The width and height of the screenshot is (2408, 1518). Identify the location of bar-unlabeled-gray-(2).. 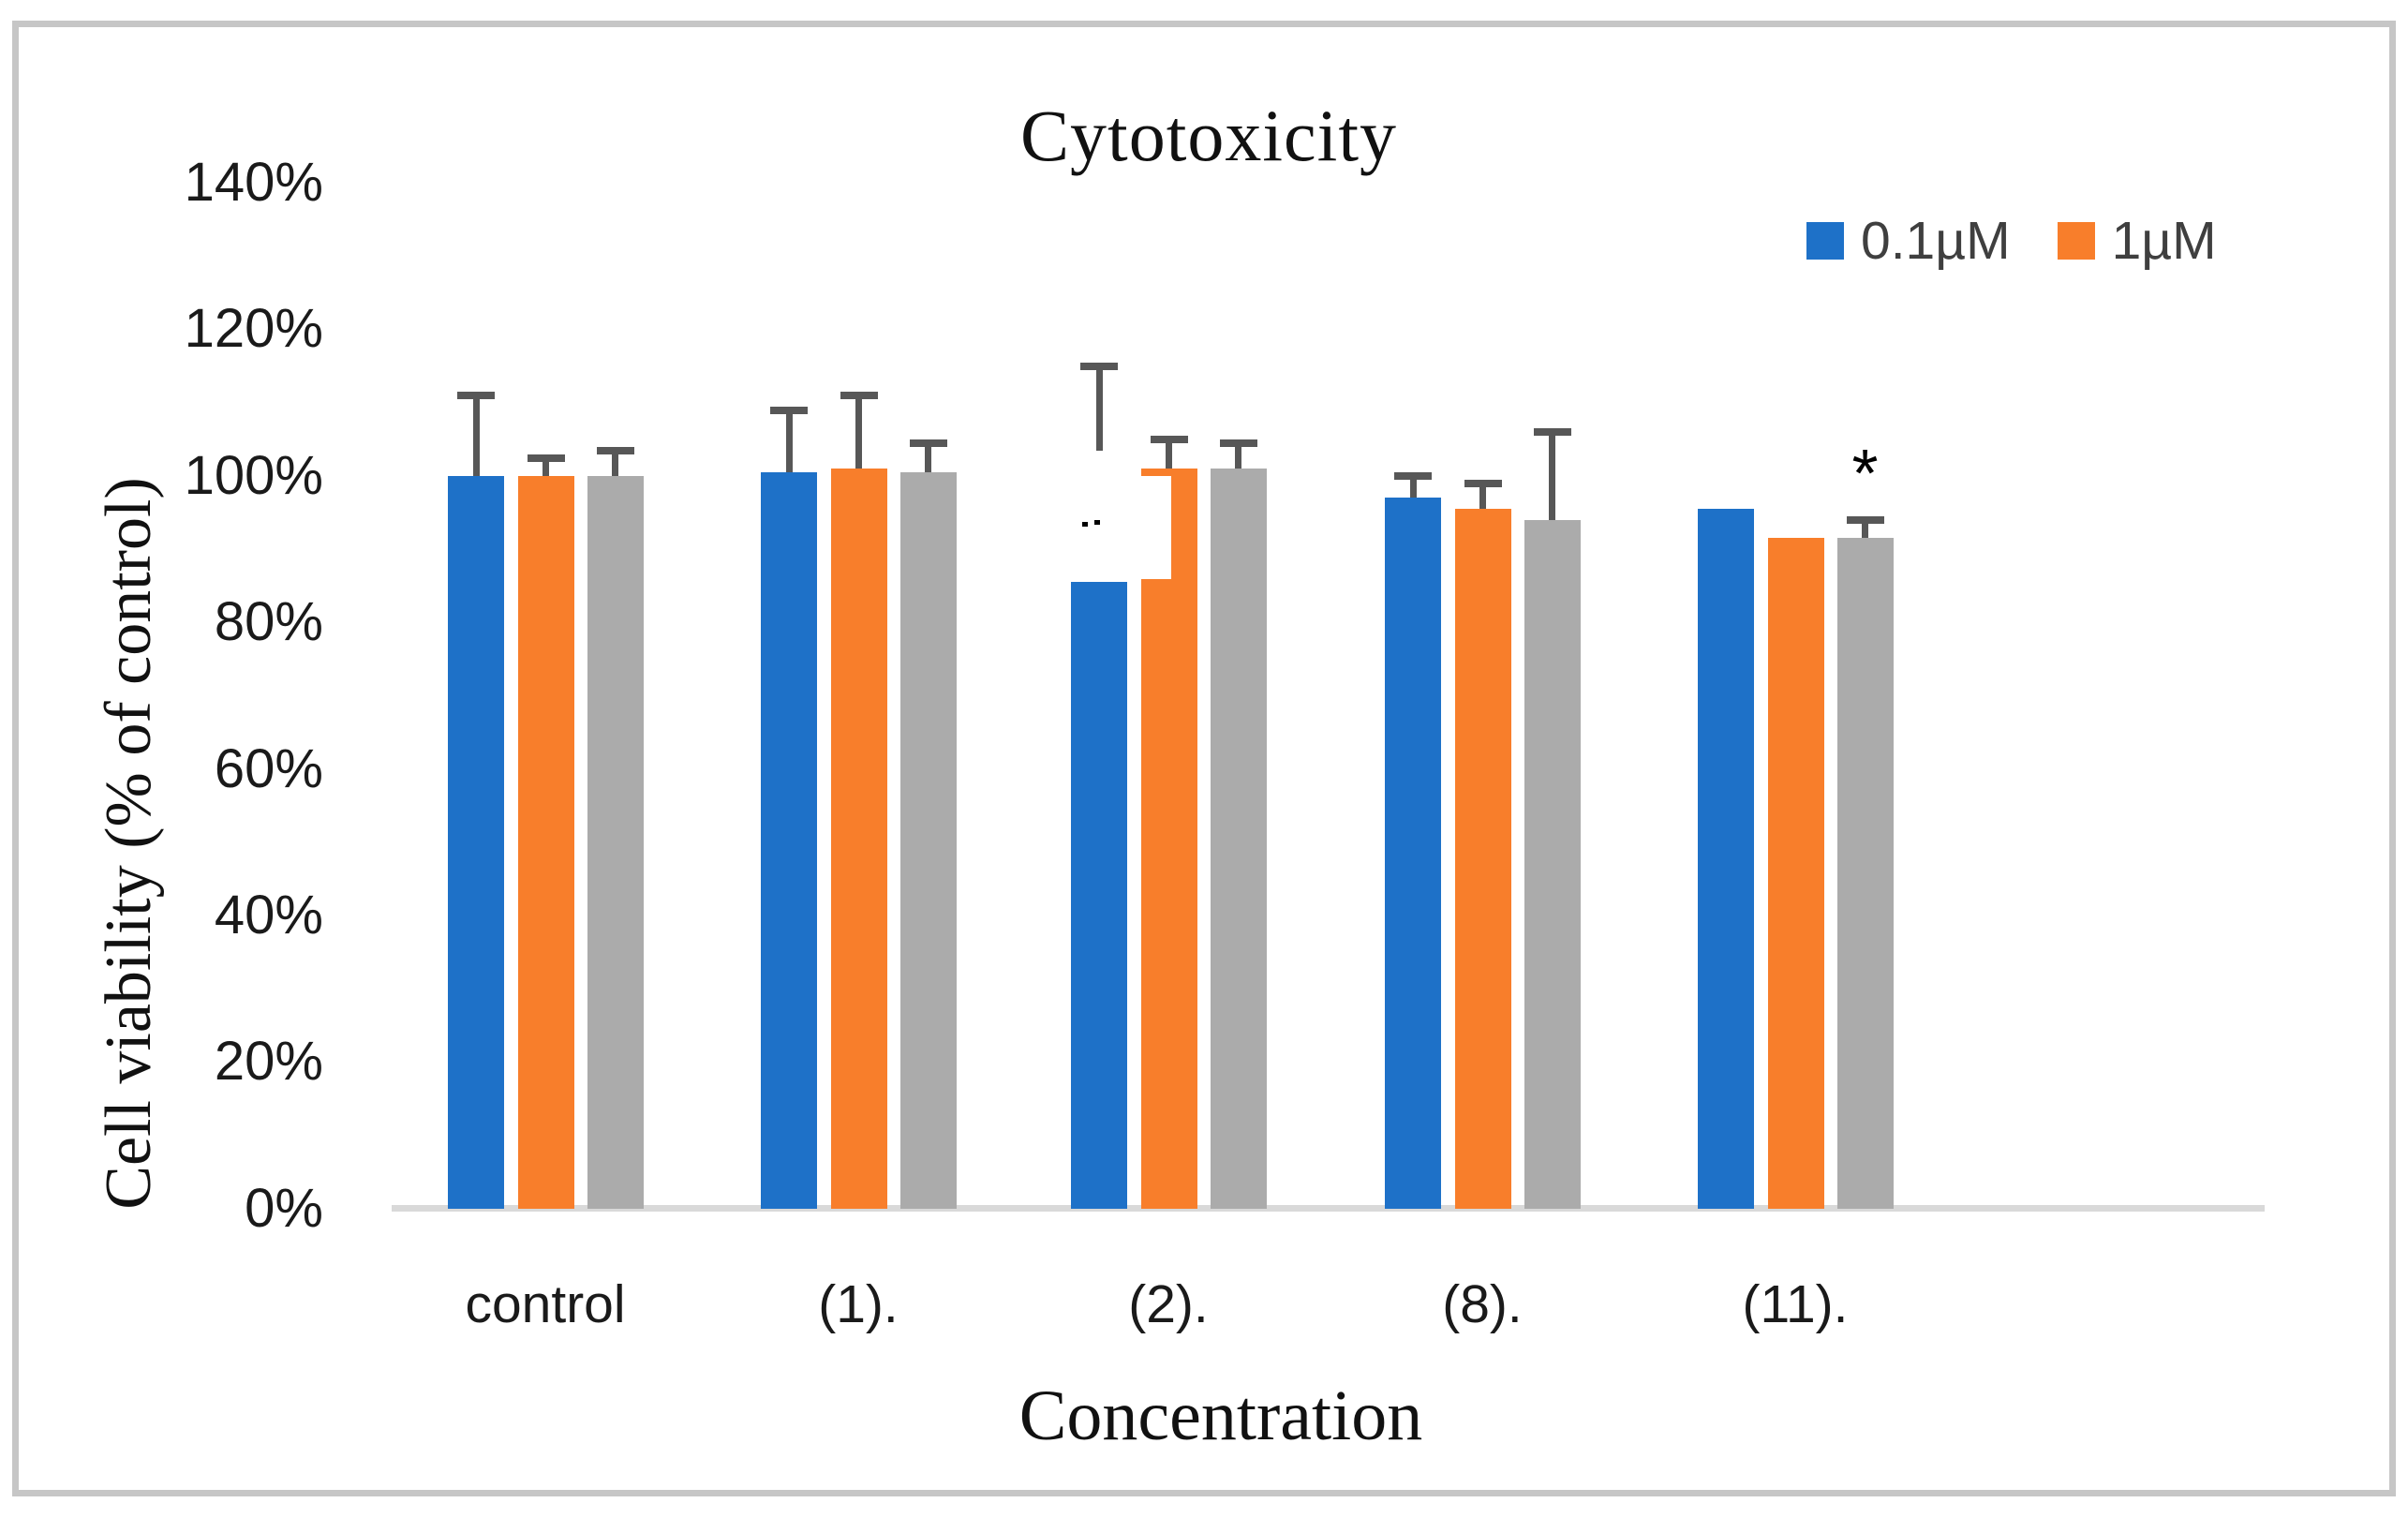
(1238, 839).